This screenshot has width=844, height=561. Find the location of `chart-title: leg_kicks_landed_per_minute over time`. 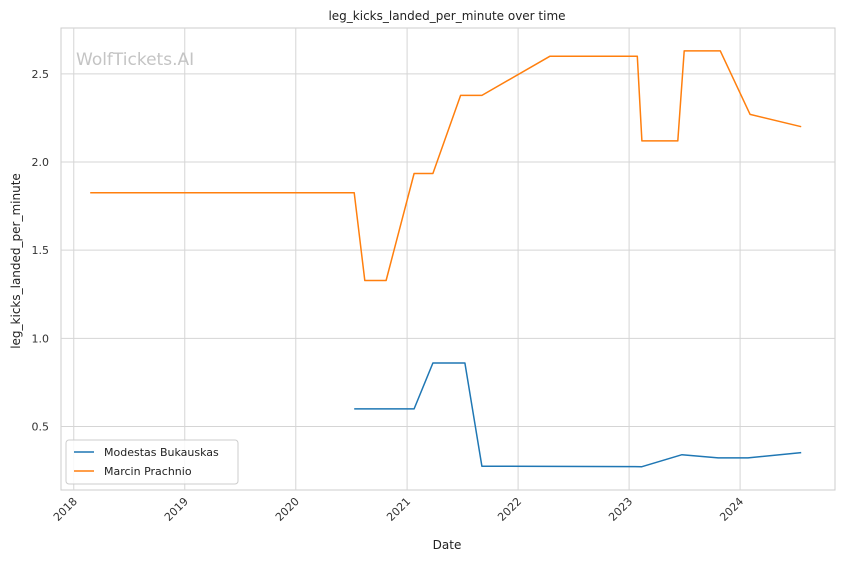

chart-title: leg_kicks_landed_per_minute over time is located at coordinates (446, 16).